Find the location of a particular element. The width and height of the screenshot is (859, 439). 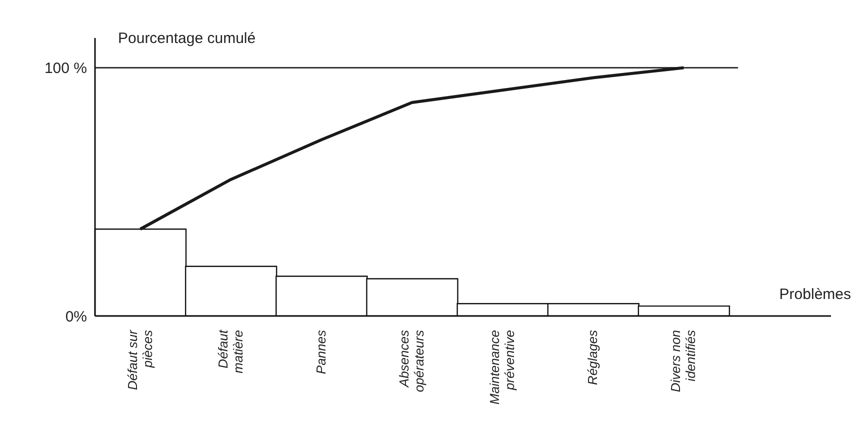

x-tick-label: Absences opérateurs is located at coordinates (411, 361).